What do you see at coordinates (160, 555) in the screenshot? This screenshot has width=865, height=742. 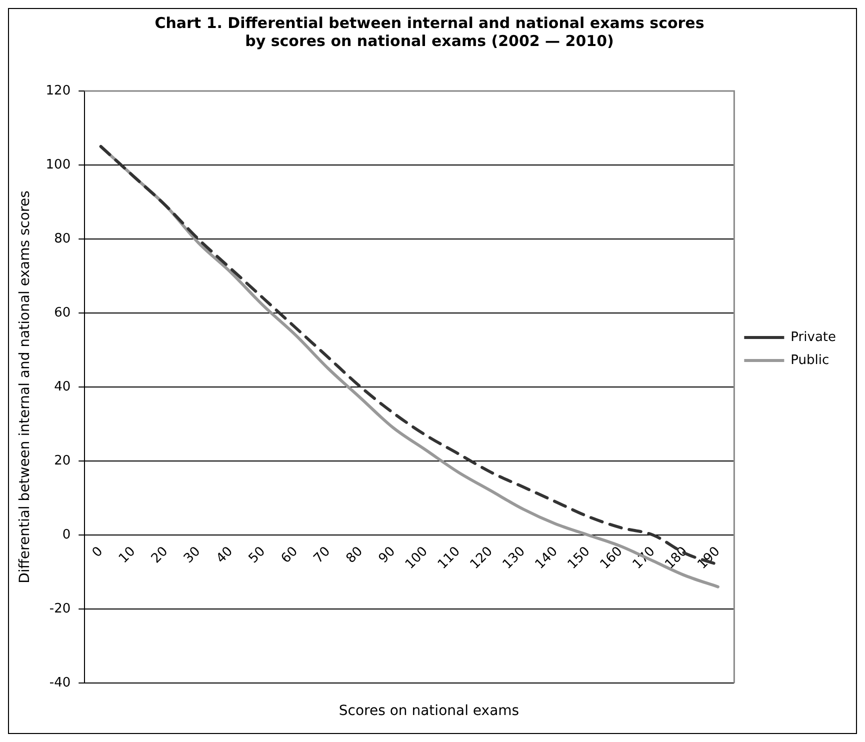 I see `x-tick-label: 20` at bounding box center [160, 555].